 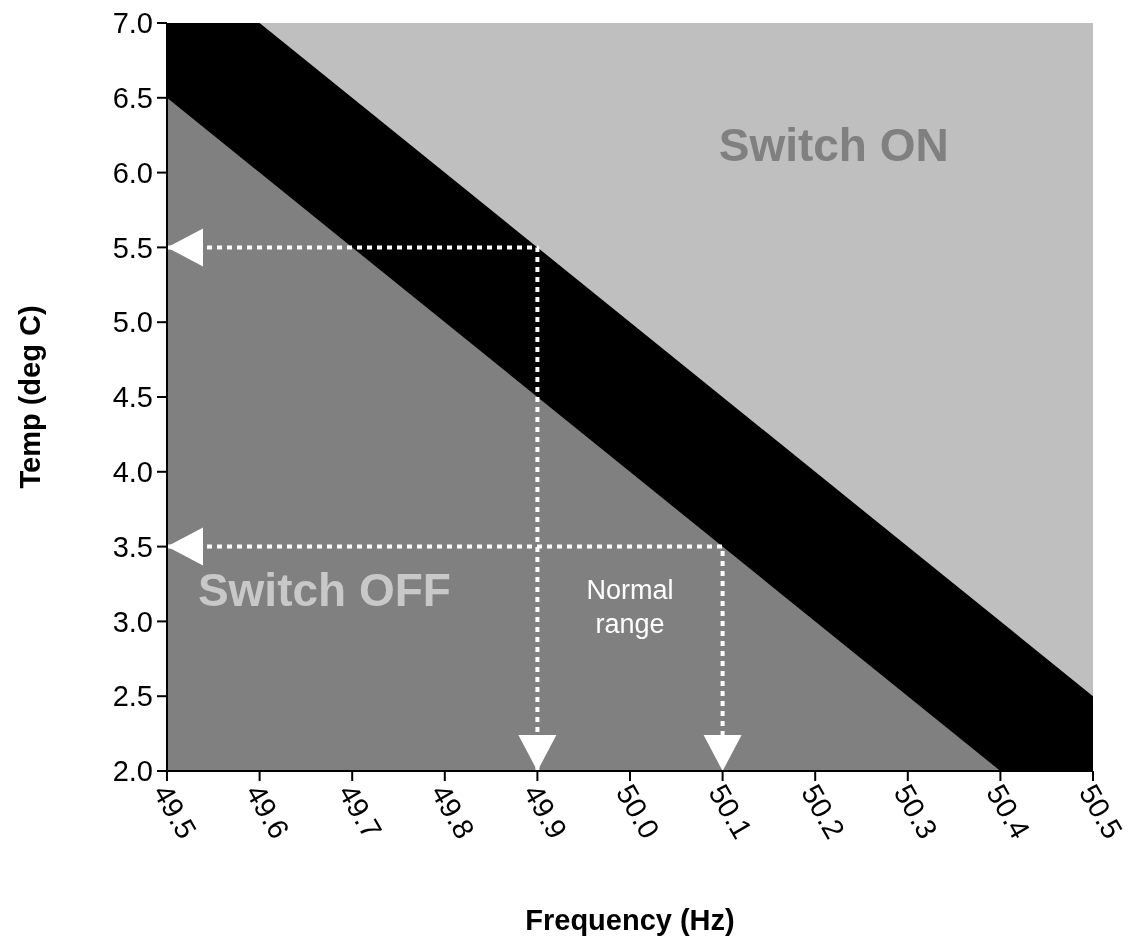 I want to click on annotation: Normal range, so click(x=630, y=606).